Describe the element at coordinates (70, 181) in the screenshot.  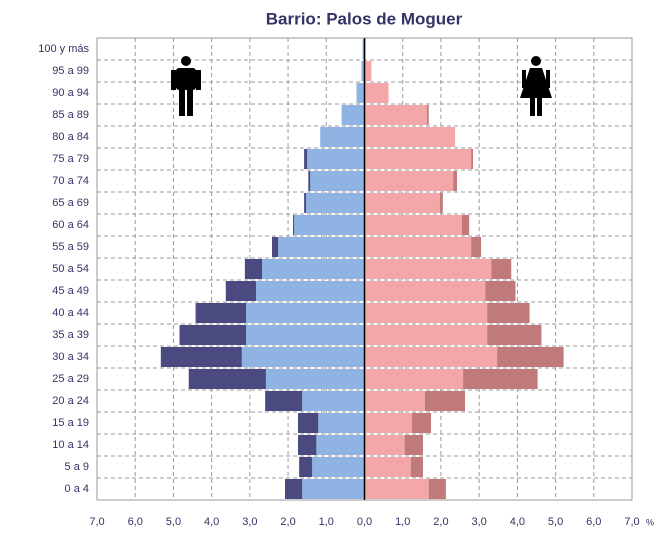
I see `y-tick-label: 70 a 74` at that location.